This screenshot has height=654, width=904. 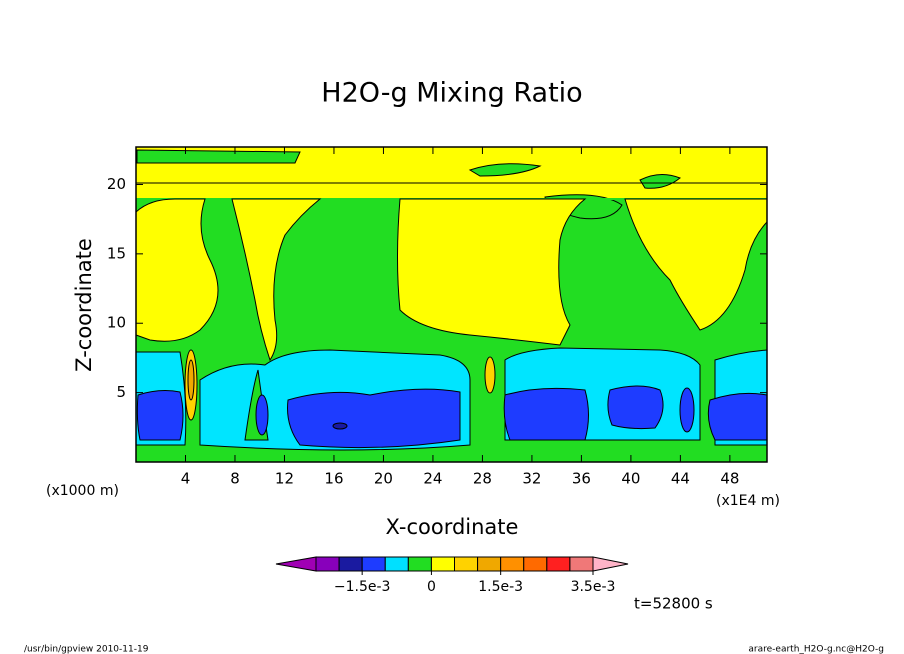 What do you see at coordinates (680, 479) in the screenshot?
I see `x-tick-label: 44` at bounding box center [680, 479].